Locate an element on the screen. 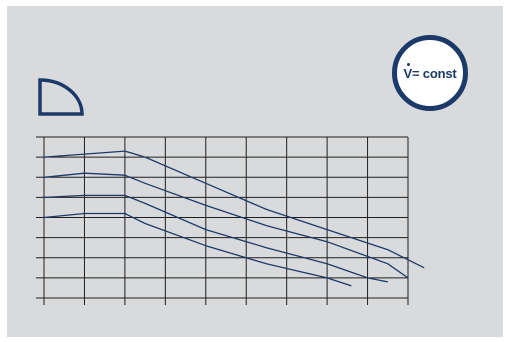  constant-flow-badge: V= const is located at coordinates (430, 73).